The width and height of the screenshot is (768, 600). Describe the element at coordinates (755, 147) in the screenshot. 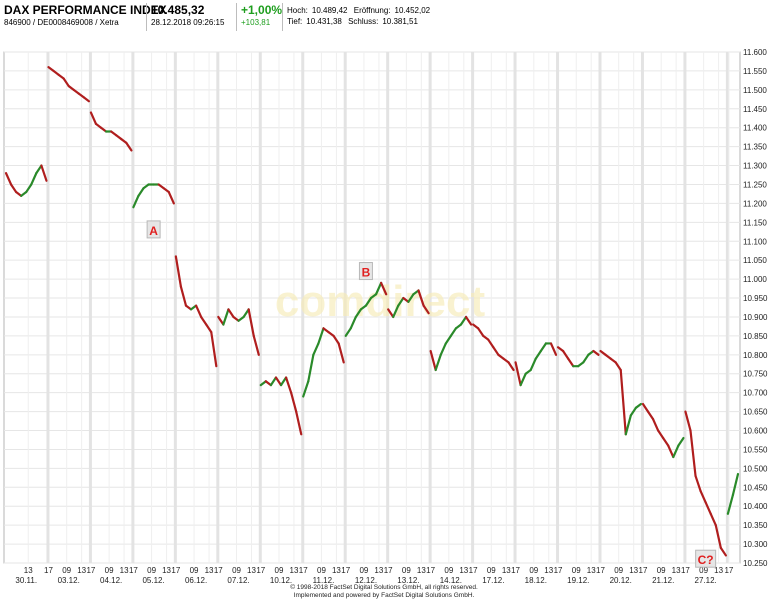

I see `y-tick-label: 11.350` at that location.